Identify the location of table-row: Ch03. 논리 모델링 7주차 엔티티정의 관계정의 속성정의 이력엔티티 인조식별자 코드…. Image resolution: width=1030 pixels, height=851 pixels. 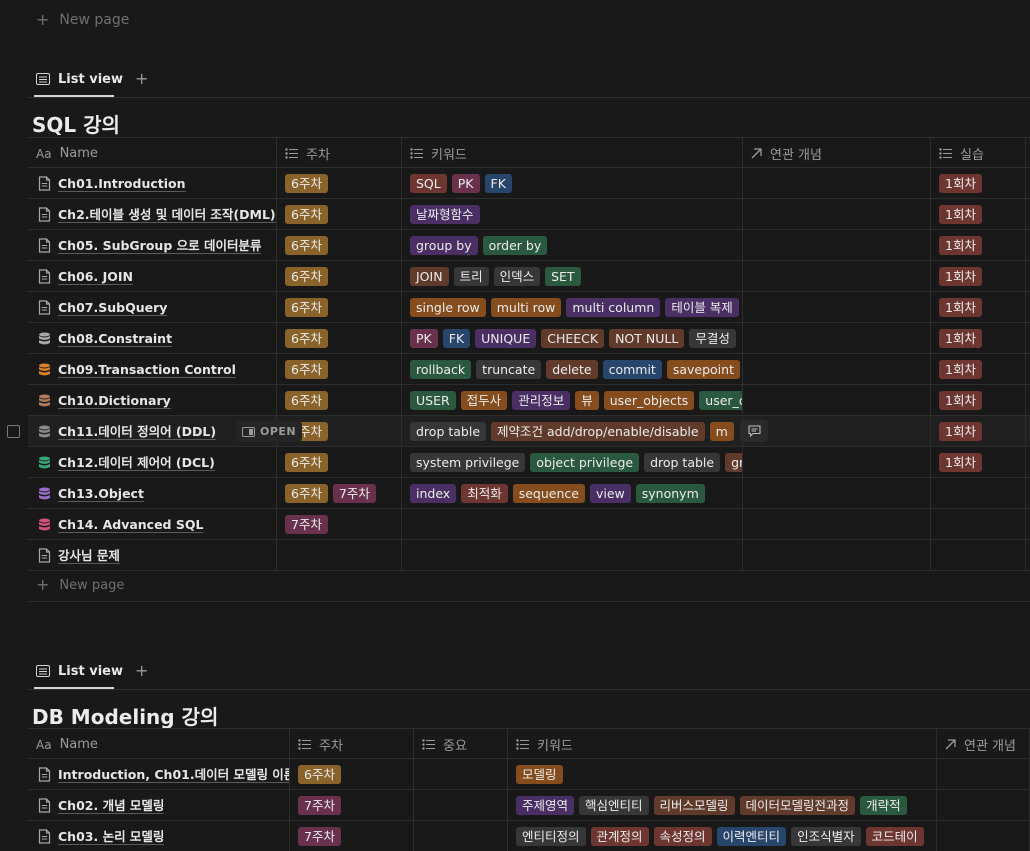
(529, 836).